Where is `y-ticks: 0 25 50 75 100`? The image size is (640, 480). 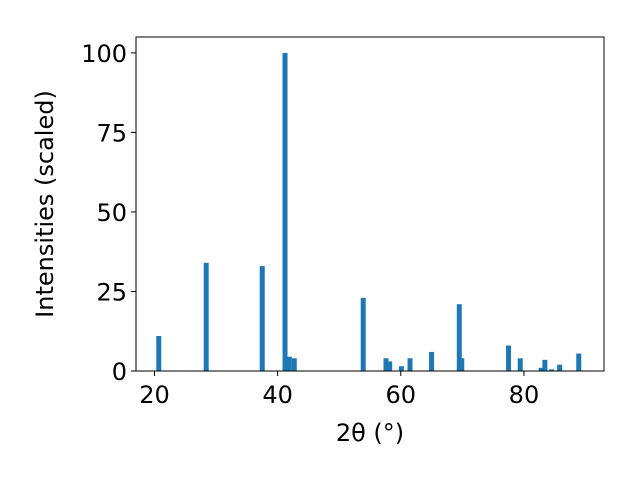 y-ticks: 0 25 50 75 100 is located at coordinates (108, 213).